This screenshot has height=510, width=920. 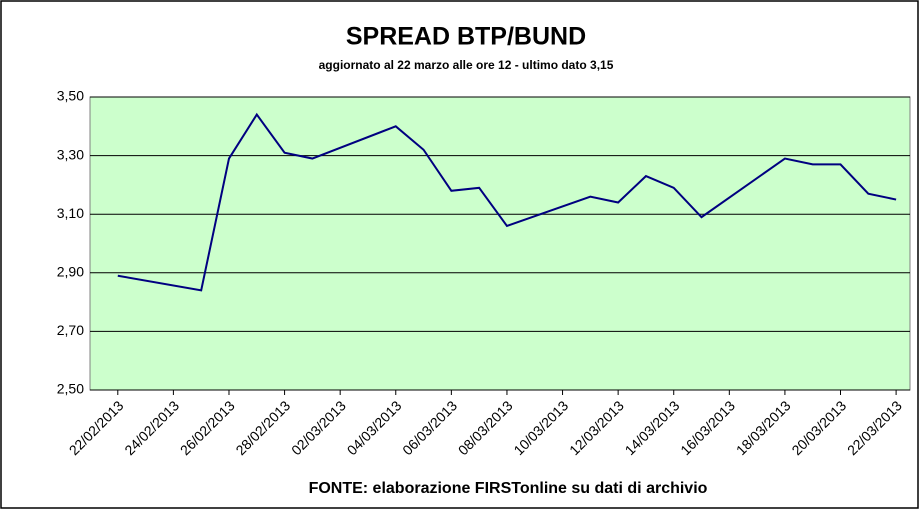 What do you see at coordinates (70, 389) in the screenshot?
I see `y-tick-label: 2,50` at bounding box center [70, 389].